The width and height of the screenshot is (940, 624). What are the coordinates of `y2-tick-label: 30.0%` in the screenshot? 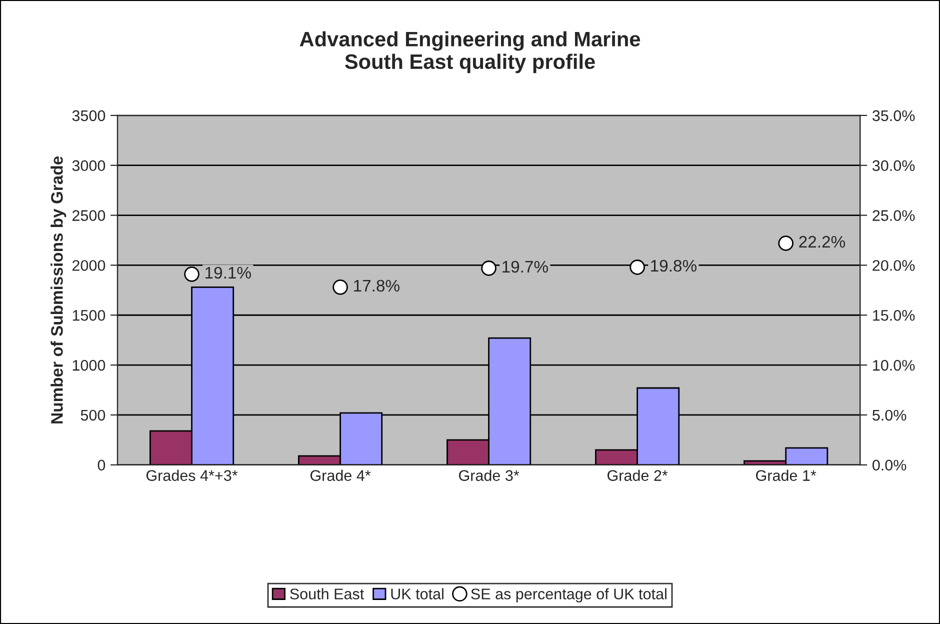 It's located at (893, 166).